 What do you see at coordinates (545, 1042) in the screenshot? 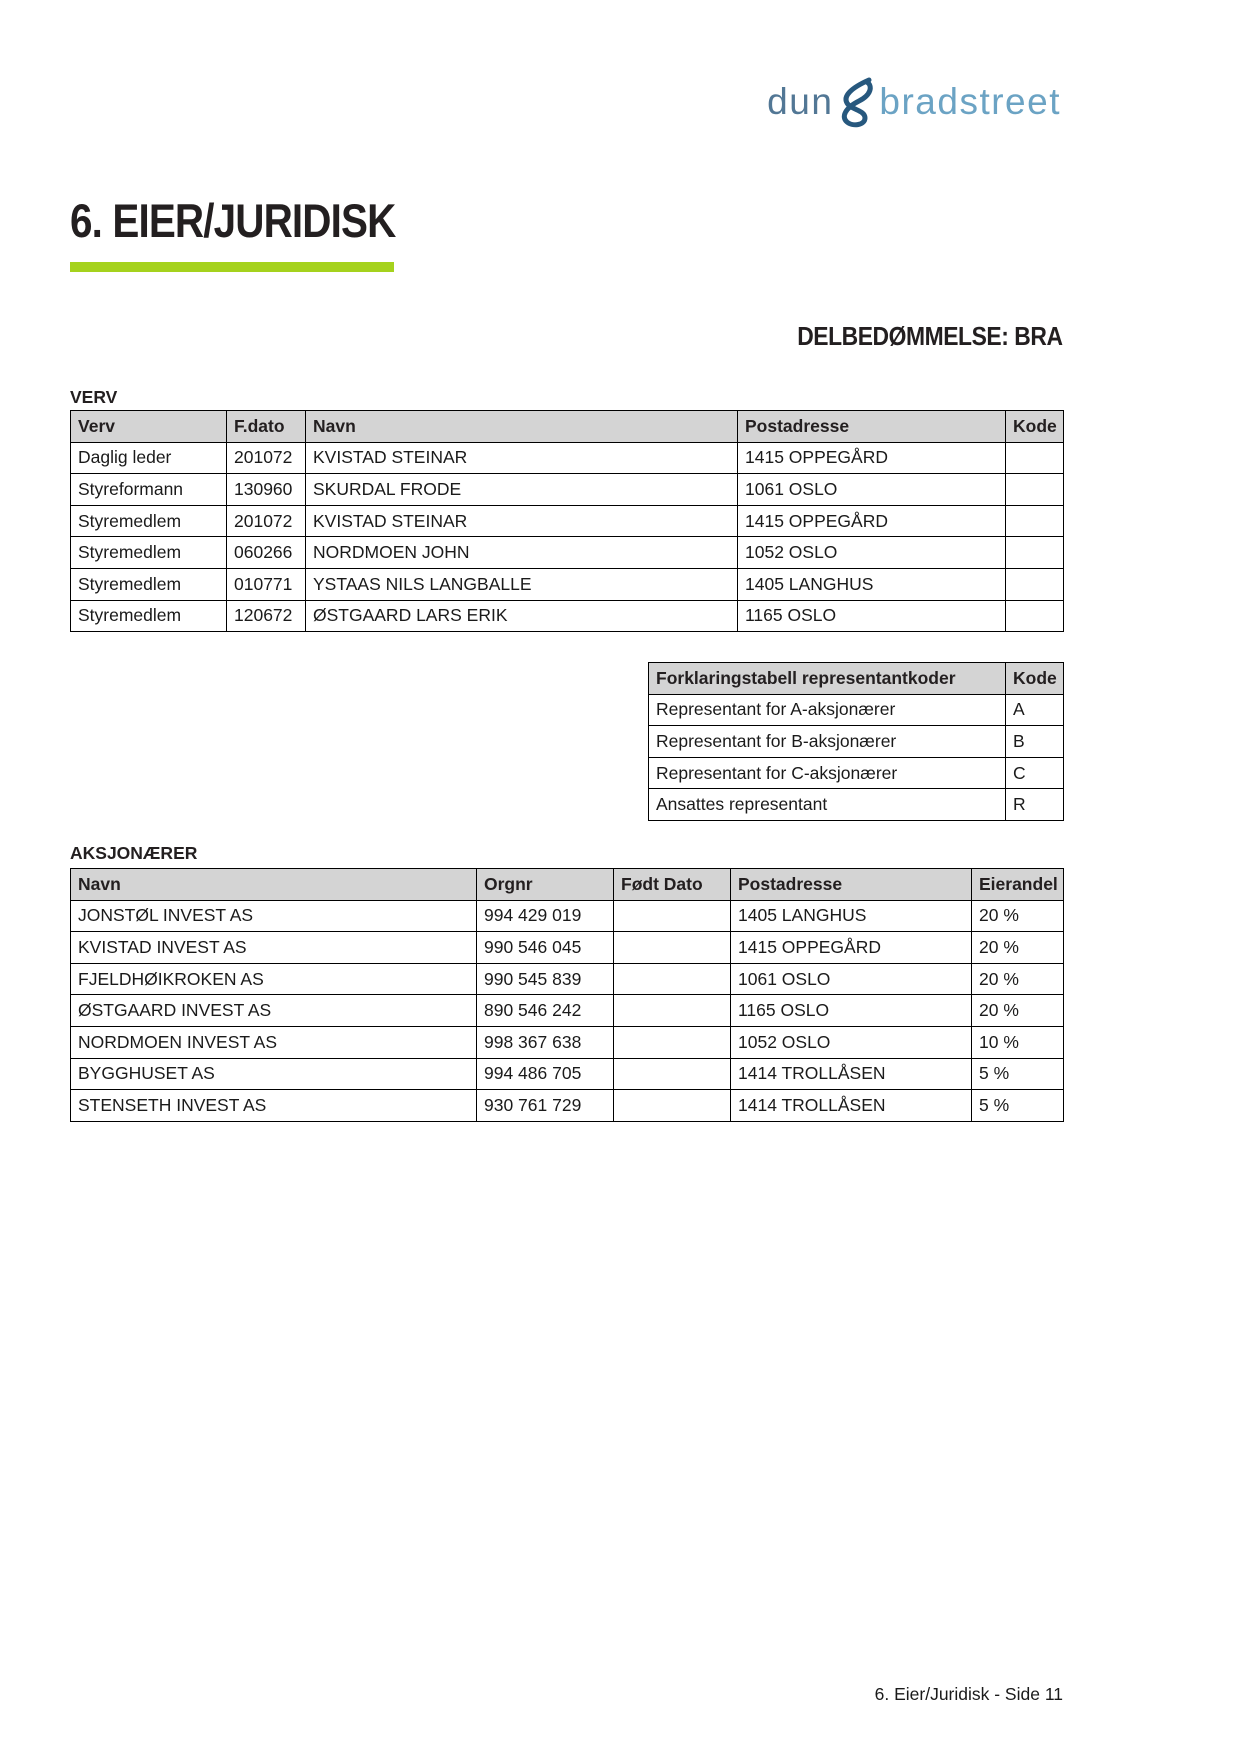
I see `table-cell: 998 367 638` at bounding box center [545, 1042].